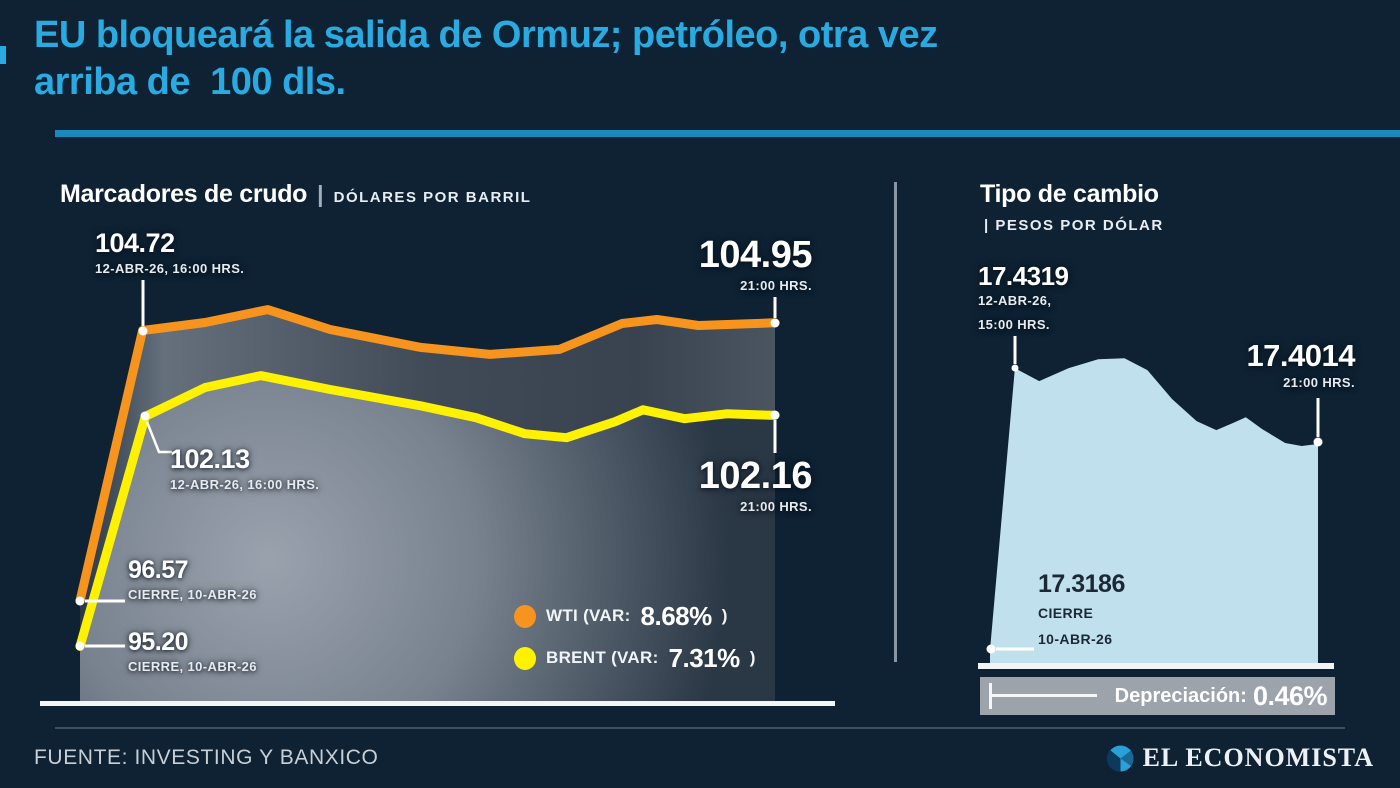  Describe the element at coordinates (1023, 276) in the screenshot. I see `fx-open-value: 17.4319` at that location.